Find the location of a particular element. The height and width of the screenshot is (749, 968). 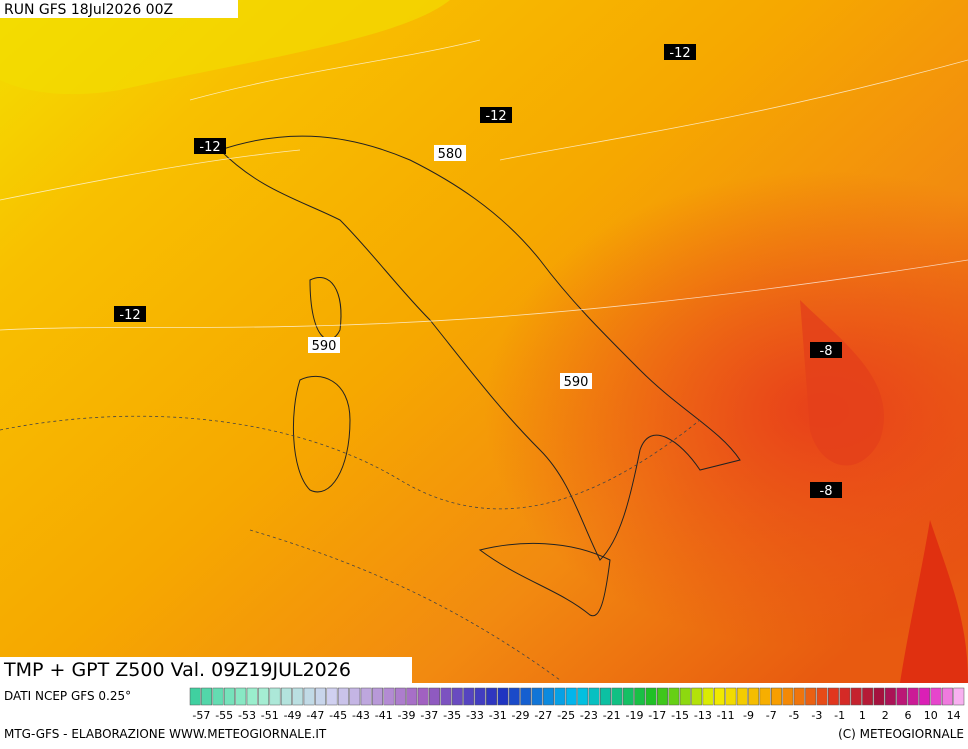

contour-label: 580 is located at coordinates (450, 154).